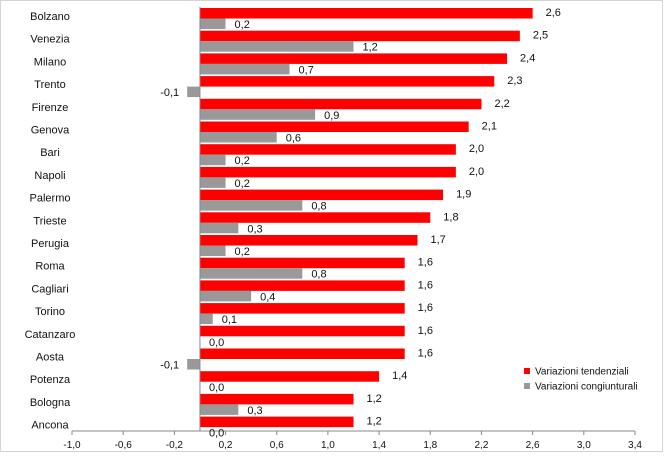  I want to click on bar-tendenziale-bologna, so click(276, 399).